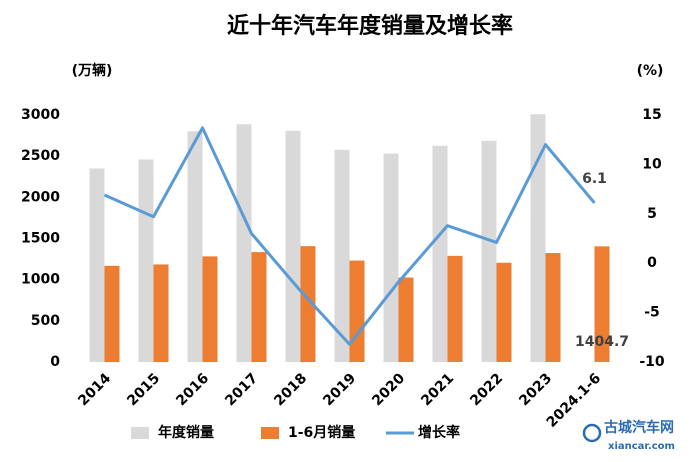 This screenshot has height=462, width=700. Describe the element at coordinates (652, 263) in the screenshot. I see `y2-tick-label: 0` at that location.